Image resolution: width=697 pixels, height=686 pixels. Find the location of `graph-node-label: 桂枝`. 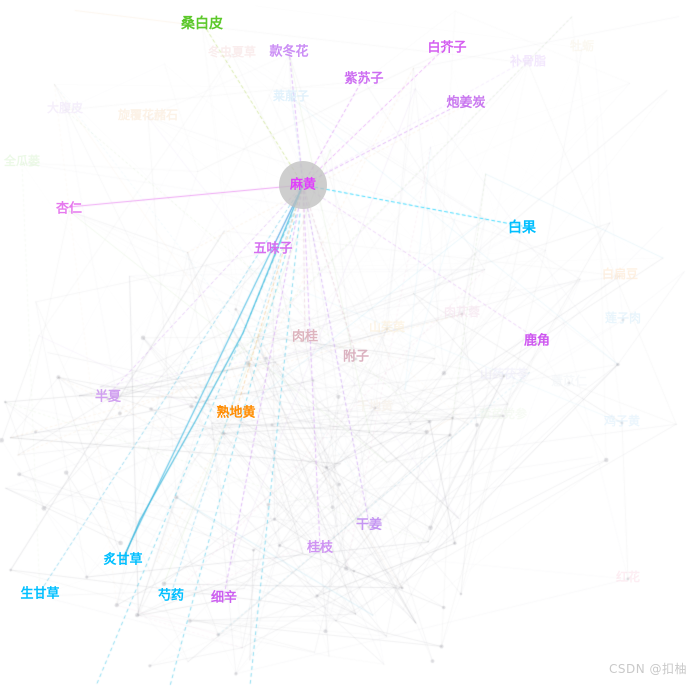

graph-node-label: 桂枝 is located at coordinates (320, 548).